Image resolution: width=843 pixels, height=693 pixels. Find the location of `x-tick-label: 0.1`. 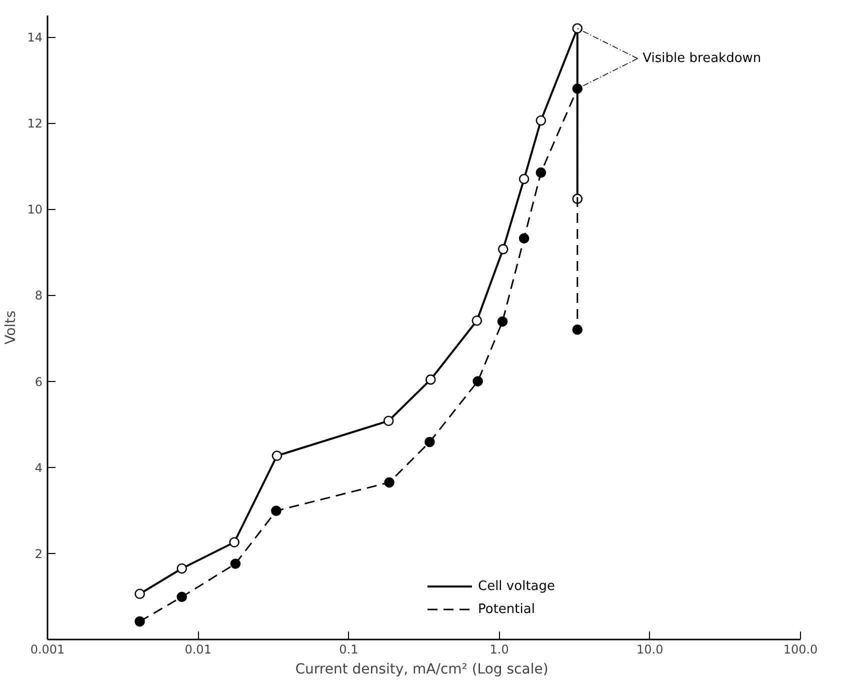

x-tick-label: 0.1 is located at coordinates (348, 649).